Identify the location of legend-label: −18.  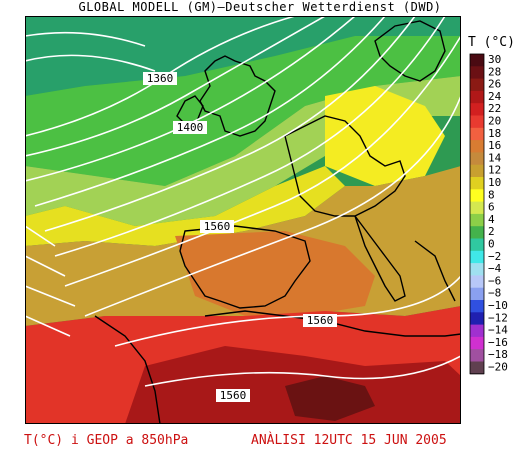
(498, 354).